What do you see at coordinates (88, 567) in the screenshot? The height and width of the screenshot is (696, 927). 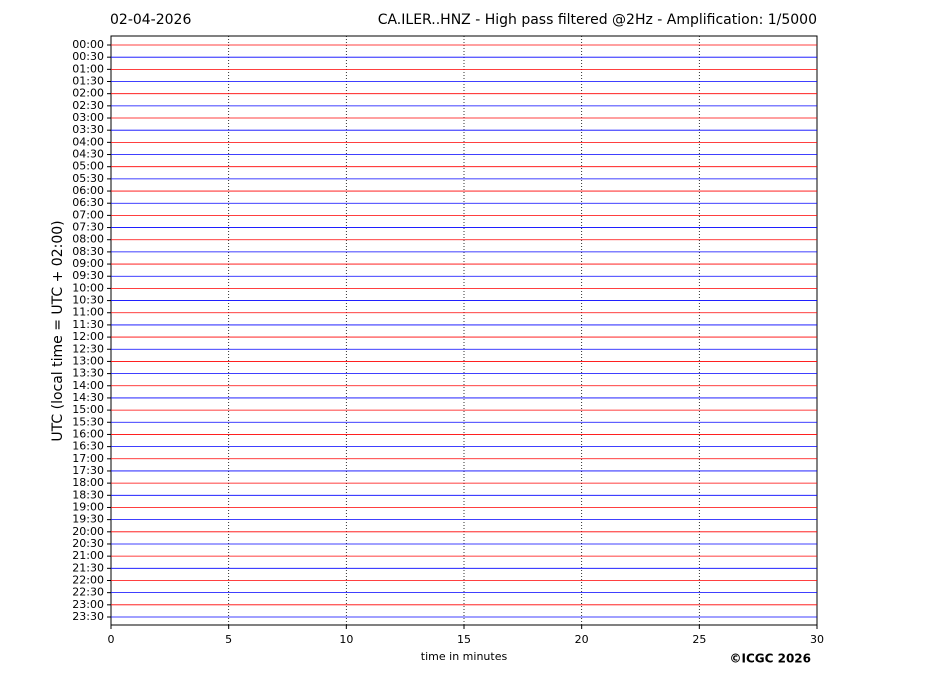 I see `y-tick-label: 21:30` at bounding box center [88, 567].